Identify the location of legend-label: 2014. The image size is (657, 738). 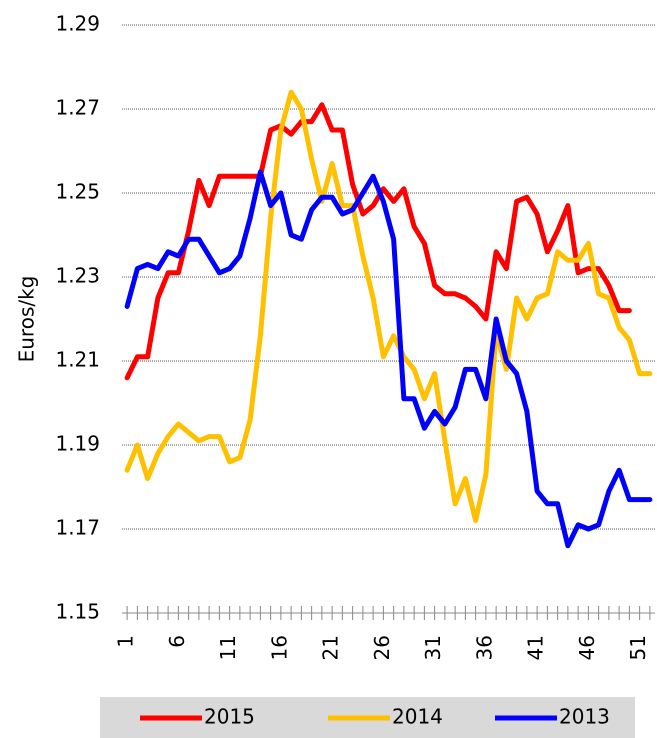
(417, 717).